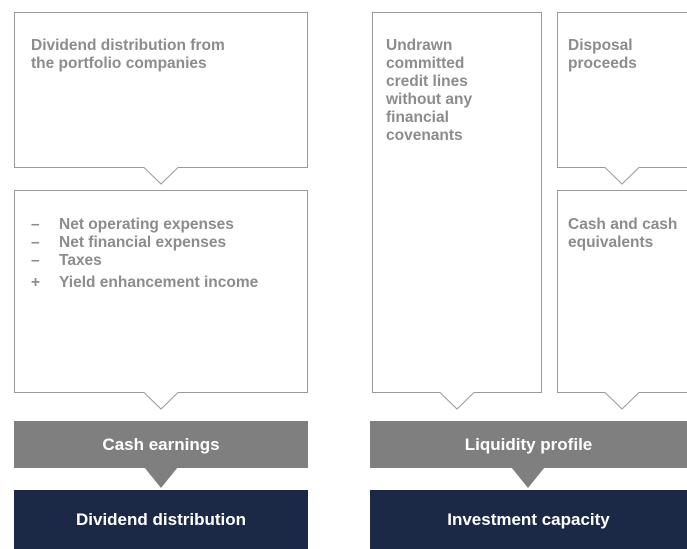 This screenshot has height=549, width=687. I want to click on list-item: + Yield enhancement income, so click(166, 283).